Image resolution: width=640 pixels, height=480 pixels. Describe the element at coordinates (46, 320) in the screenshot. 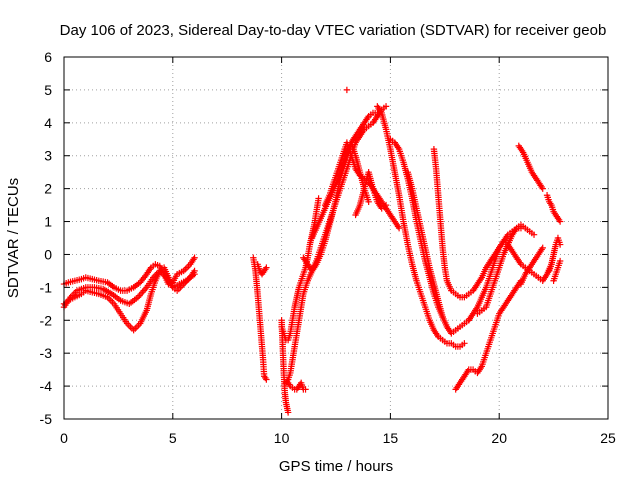

I see `y-tick-label: -2` at that location.